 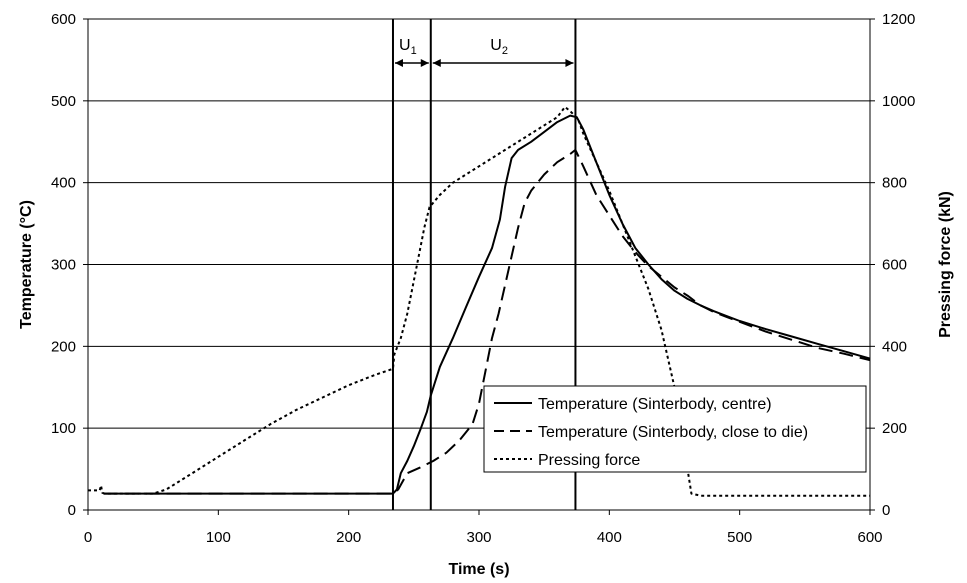 What do you see at coordinates (609, 537) in the screenshot?
I see `x-tick-label-400: 400` at bounding box center [609, 537].